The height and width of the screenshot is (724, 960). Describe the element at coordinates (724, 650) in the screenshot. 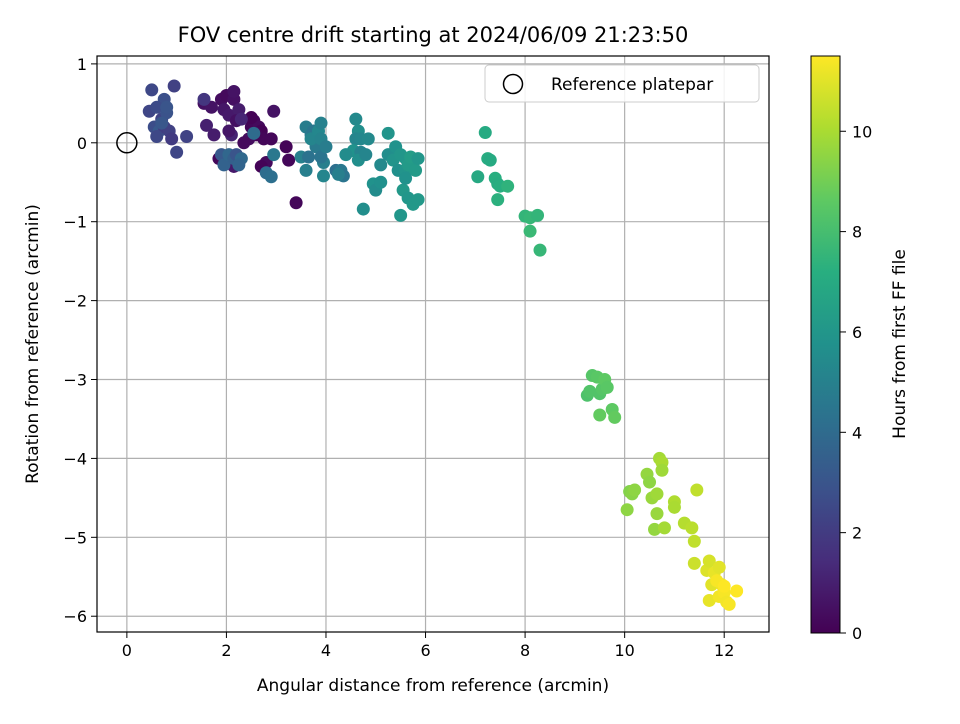

I see `x-tick-label: 12` at that location.